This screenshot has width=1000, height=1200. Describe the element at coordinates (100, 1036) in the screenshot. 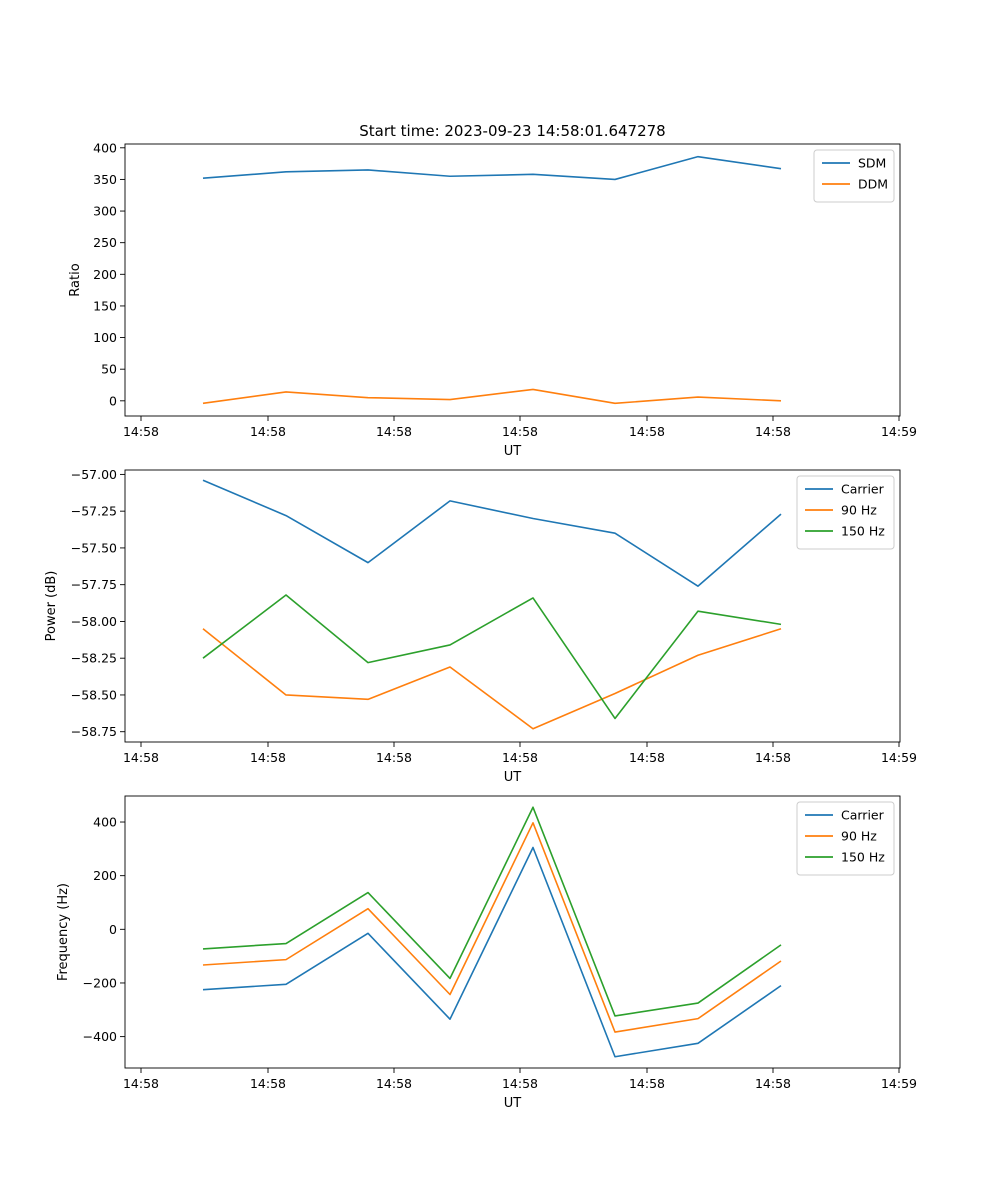

I see `y-tick-label: −400` at that location.